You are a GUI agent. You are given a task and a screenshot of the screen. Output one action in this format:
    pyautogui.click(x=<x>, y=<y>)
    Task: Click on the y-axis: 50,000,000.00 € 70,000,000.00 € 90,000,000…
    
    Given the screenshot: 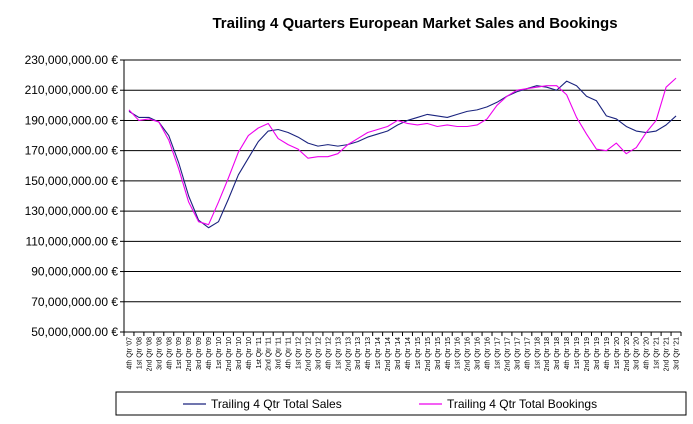 What is the action you would take?
    pyautogui.click(x=75, y=196)
    